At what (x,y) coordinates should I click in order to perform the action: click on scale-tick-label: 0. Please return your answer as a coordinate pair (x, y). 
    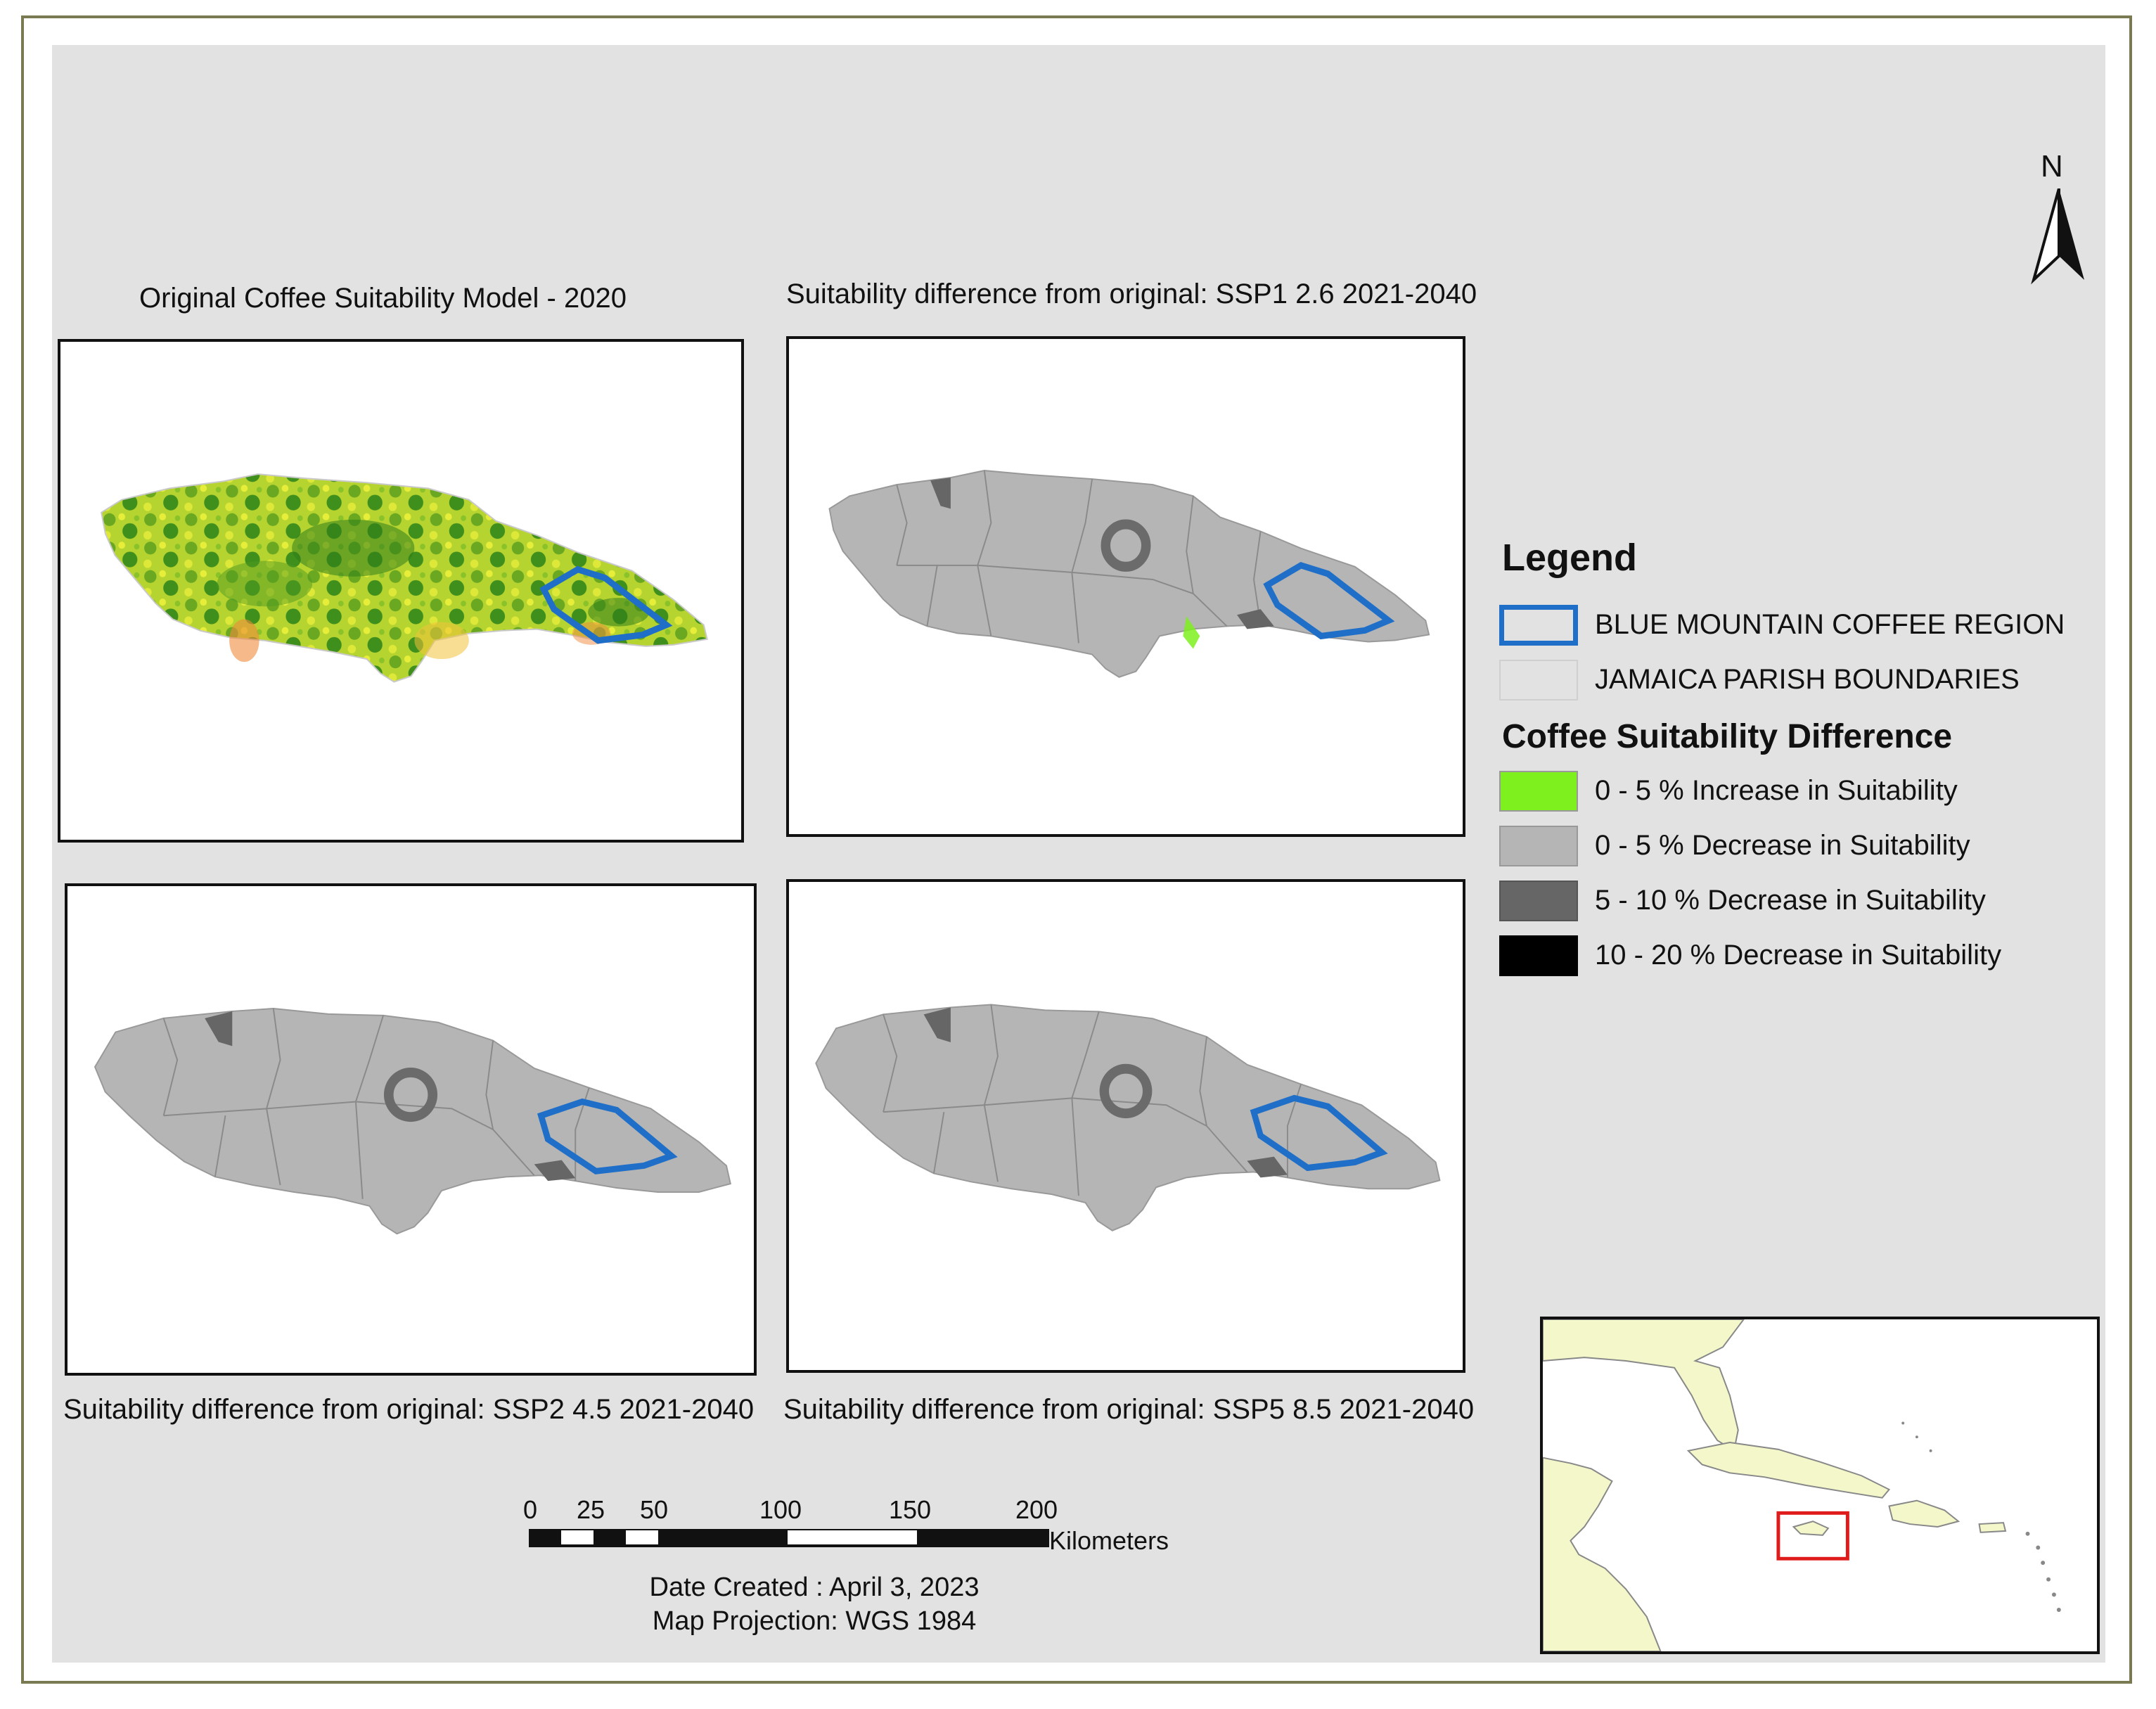
    Looking at the image, I should click on (530, 1509).